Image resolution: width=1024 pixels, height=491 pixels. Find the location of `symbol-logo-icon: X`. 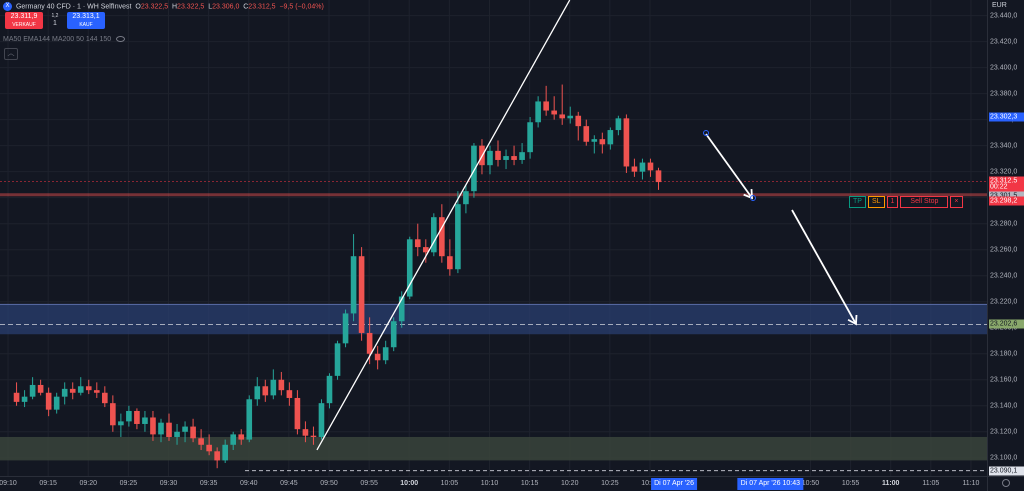

symbol-logo-icon: X is located at coordinates (7, 6).